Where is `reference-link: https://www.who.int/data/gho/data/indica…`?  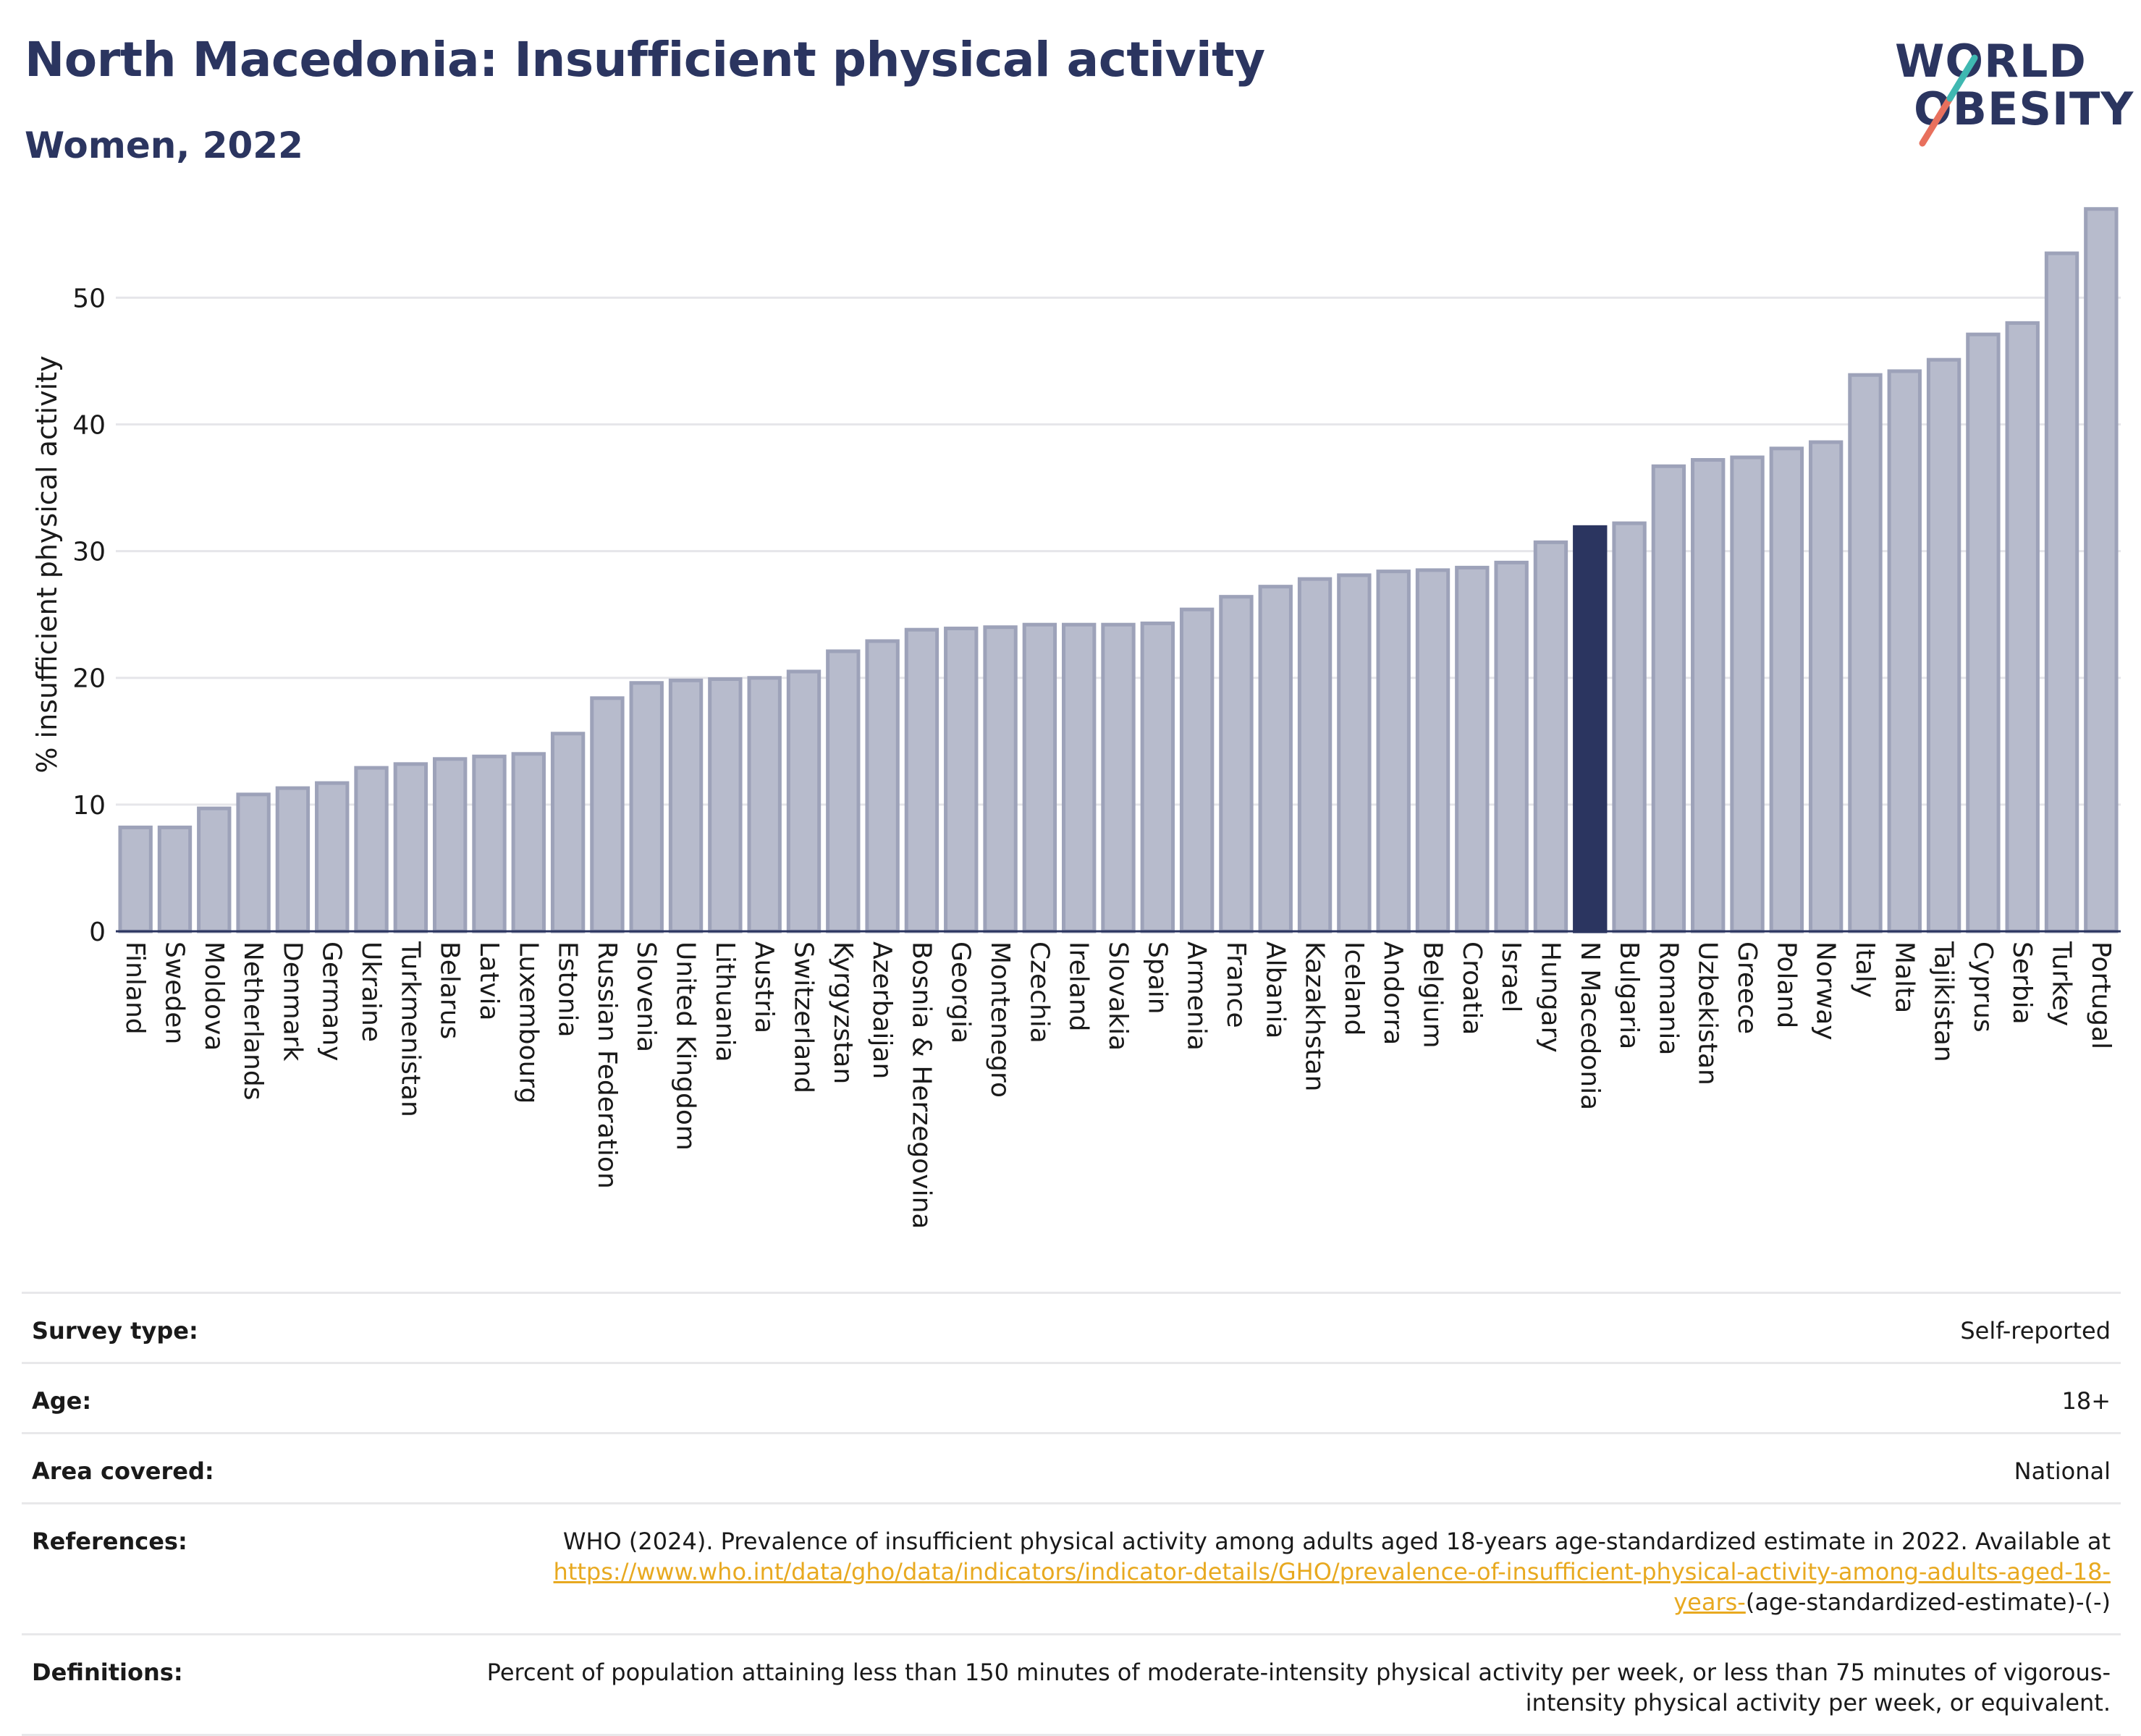 reference-link: https://www.who.int/data/gho/data/indica… is located at coordinates (1332, 1587).